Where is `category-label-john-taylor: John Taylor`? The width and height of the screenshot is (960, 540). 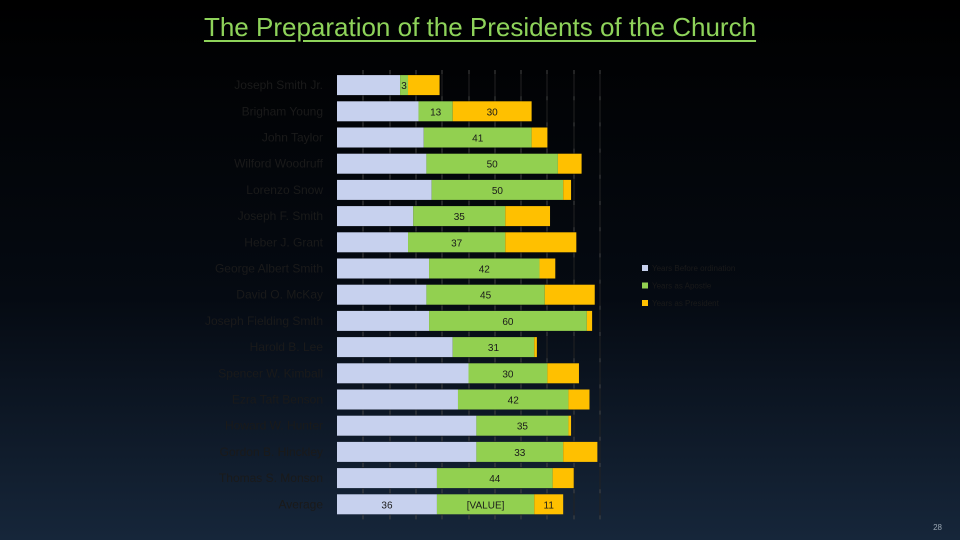
category-label-john-taylor: John Taylor is located at coordinates (292, 138).